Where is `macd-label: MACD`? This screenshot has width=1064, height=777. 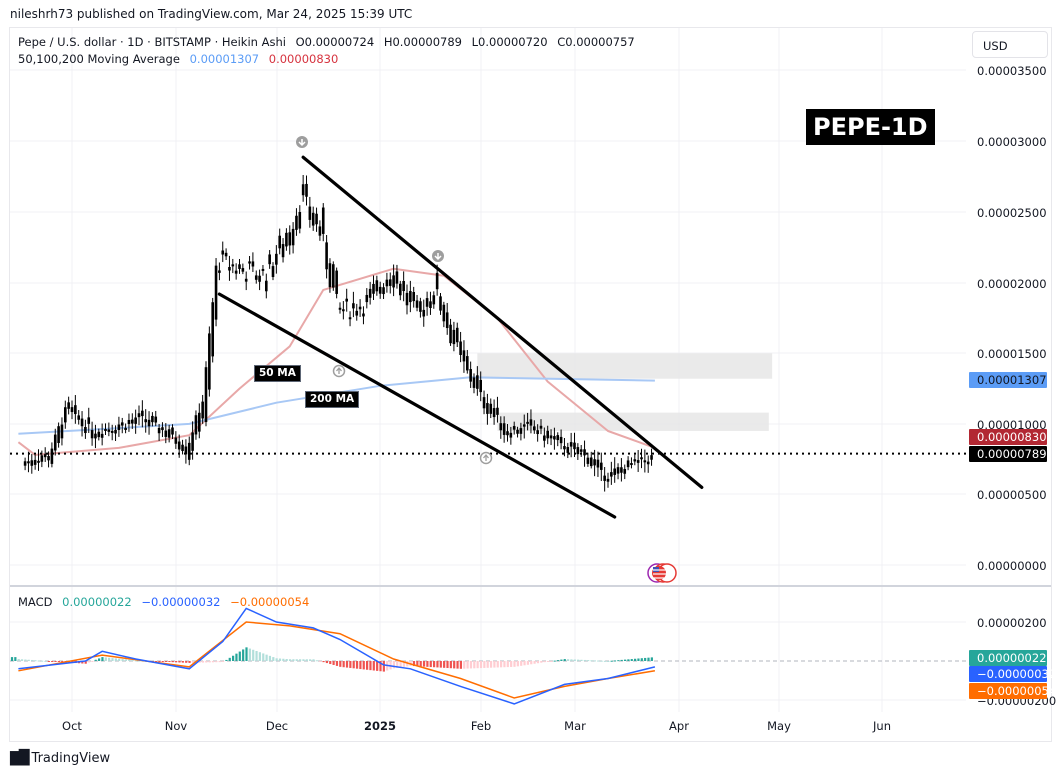 macd-label: MACD is located at coordinates (35, 602).